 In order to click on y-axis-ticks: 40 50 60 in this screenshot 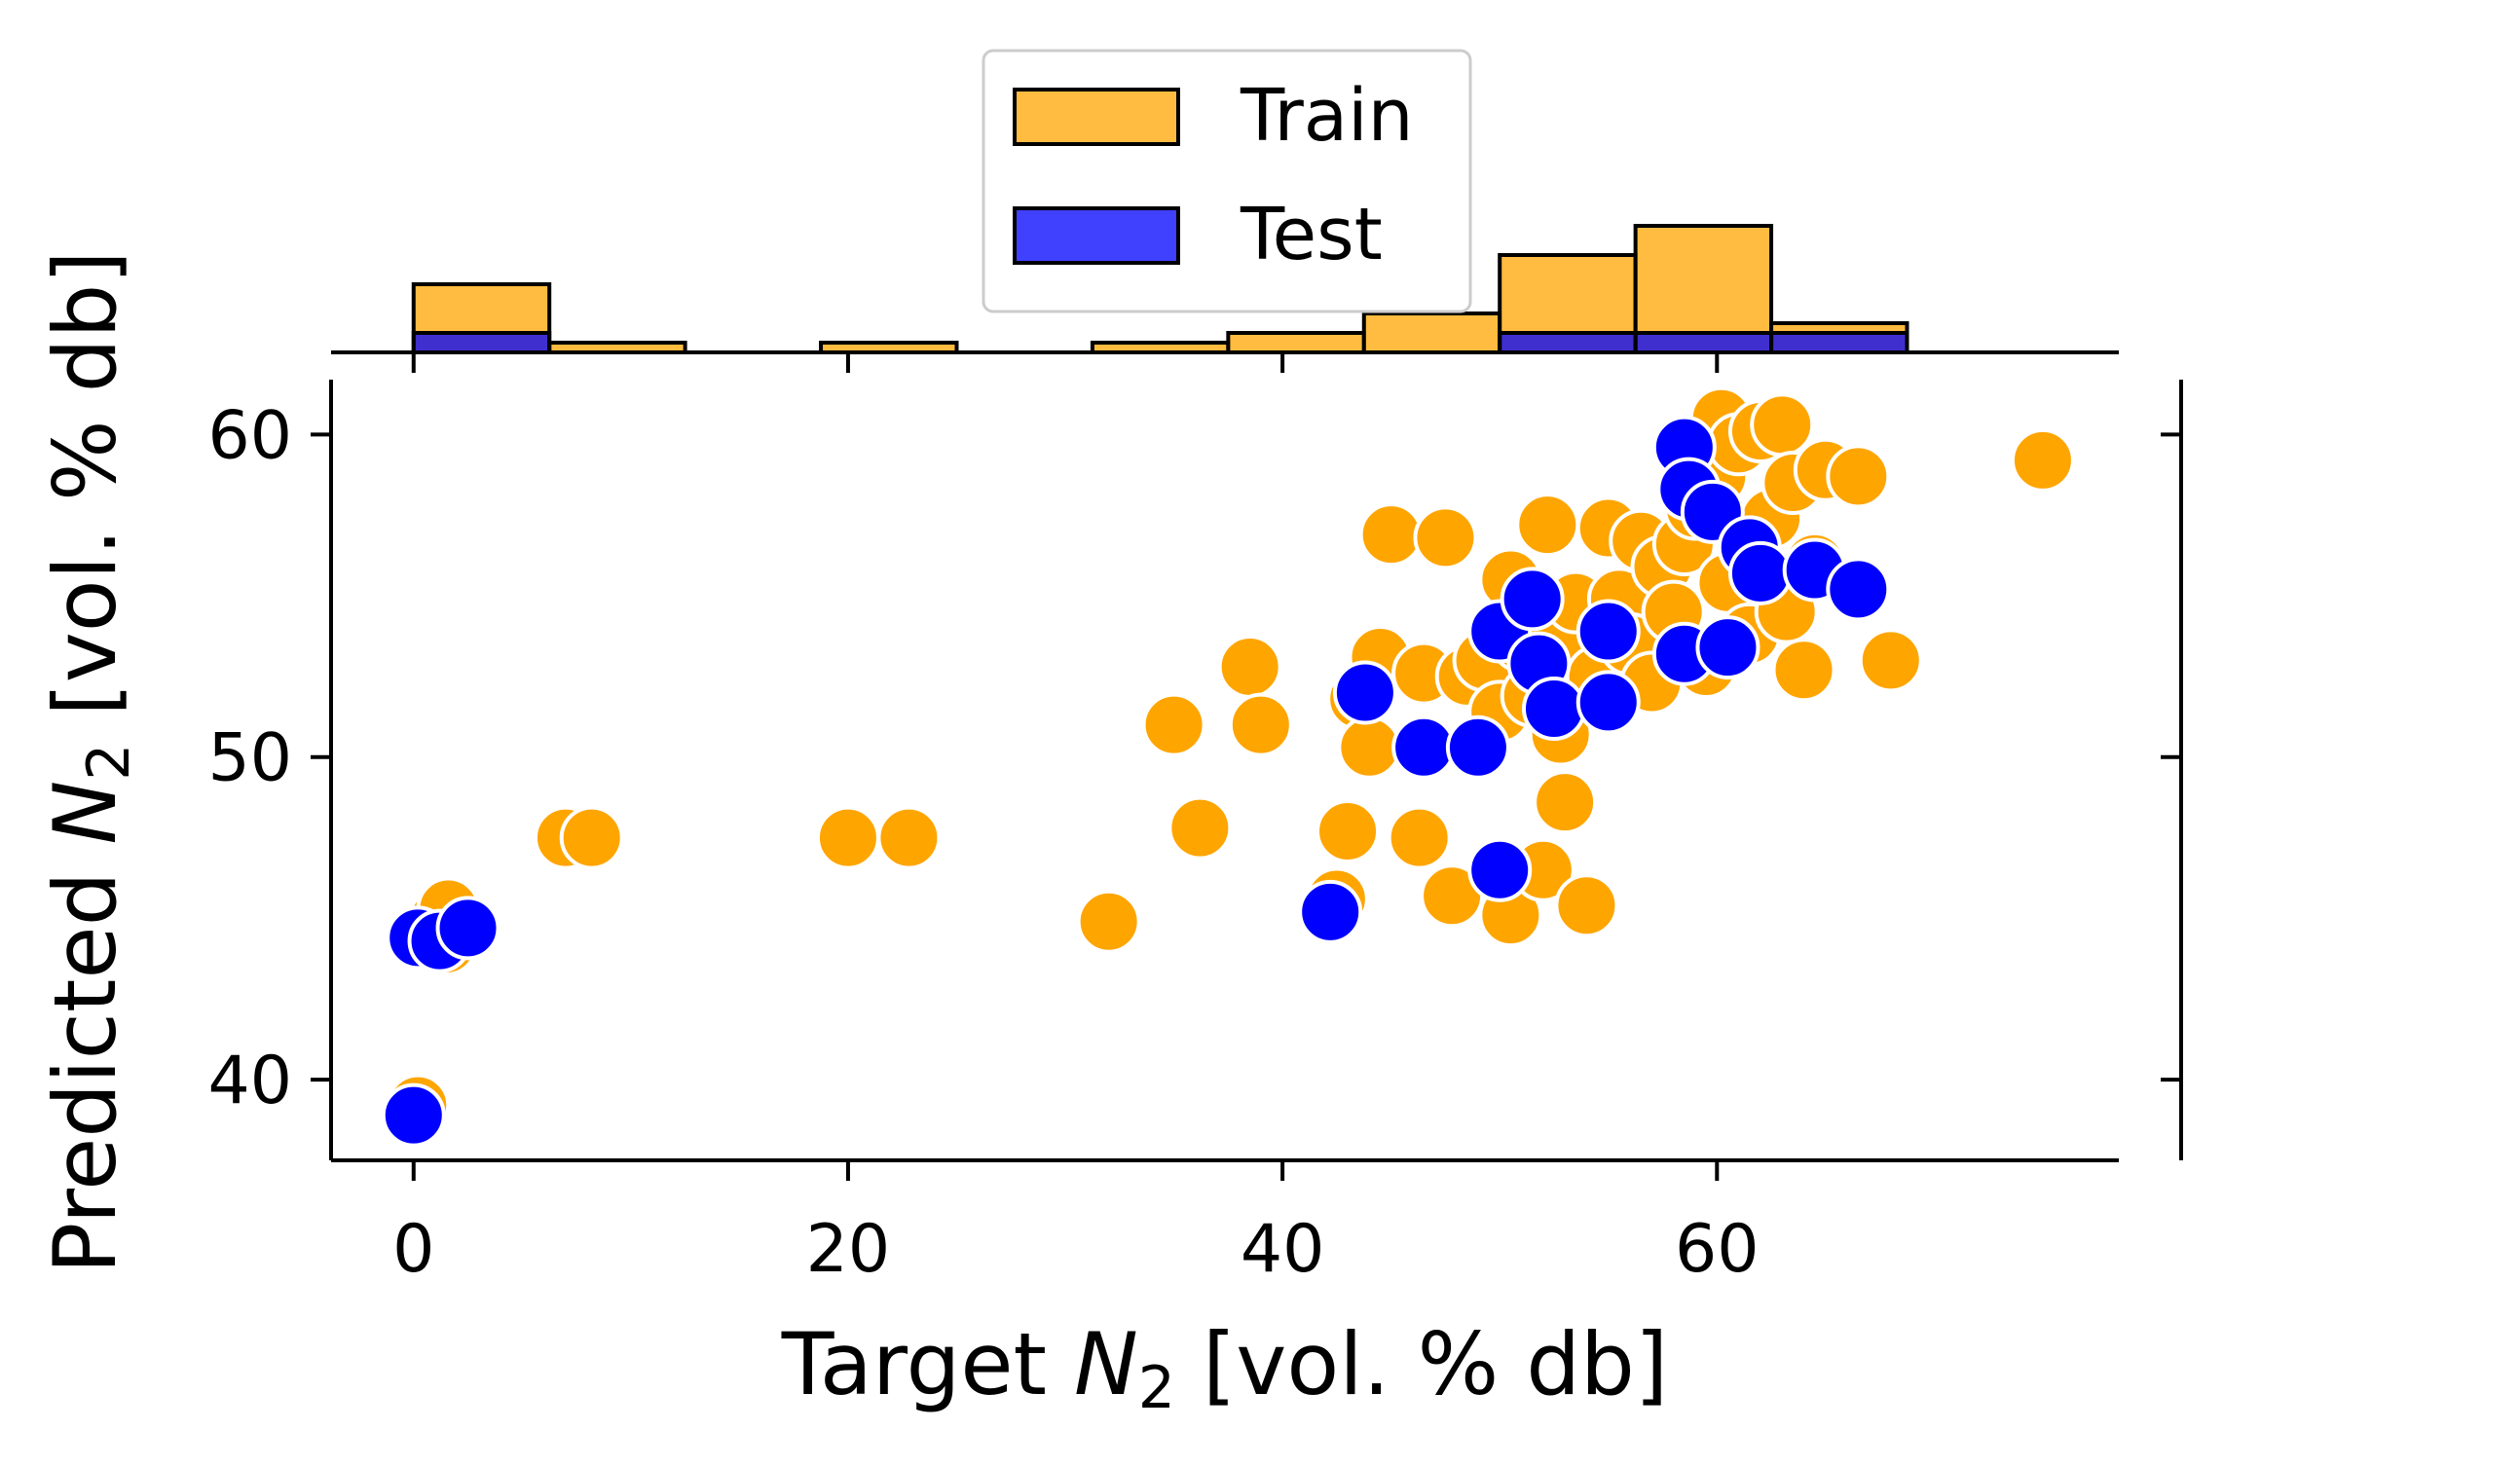, I will do `click(269, 758)`.